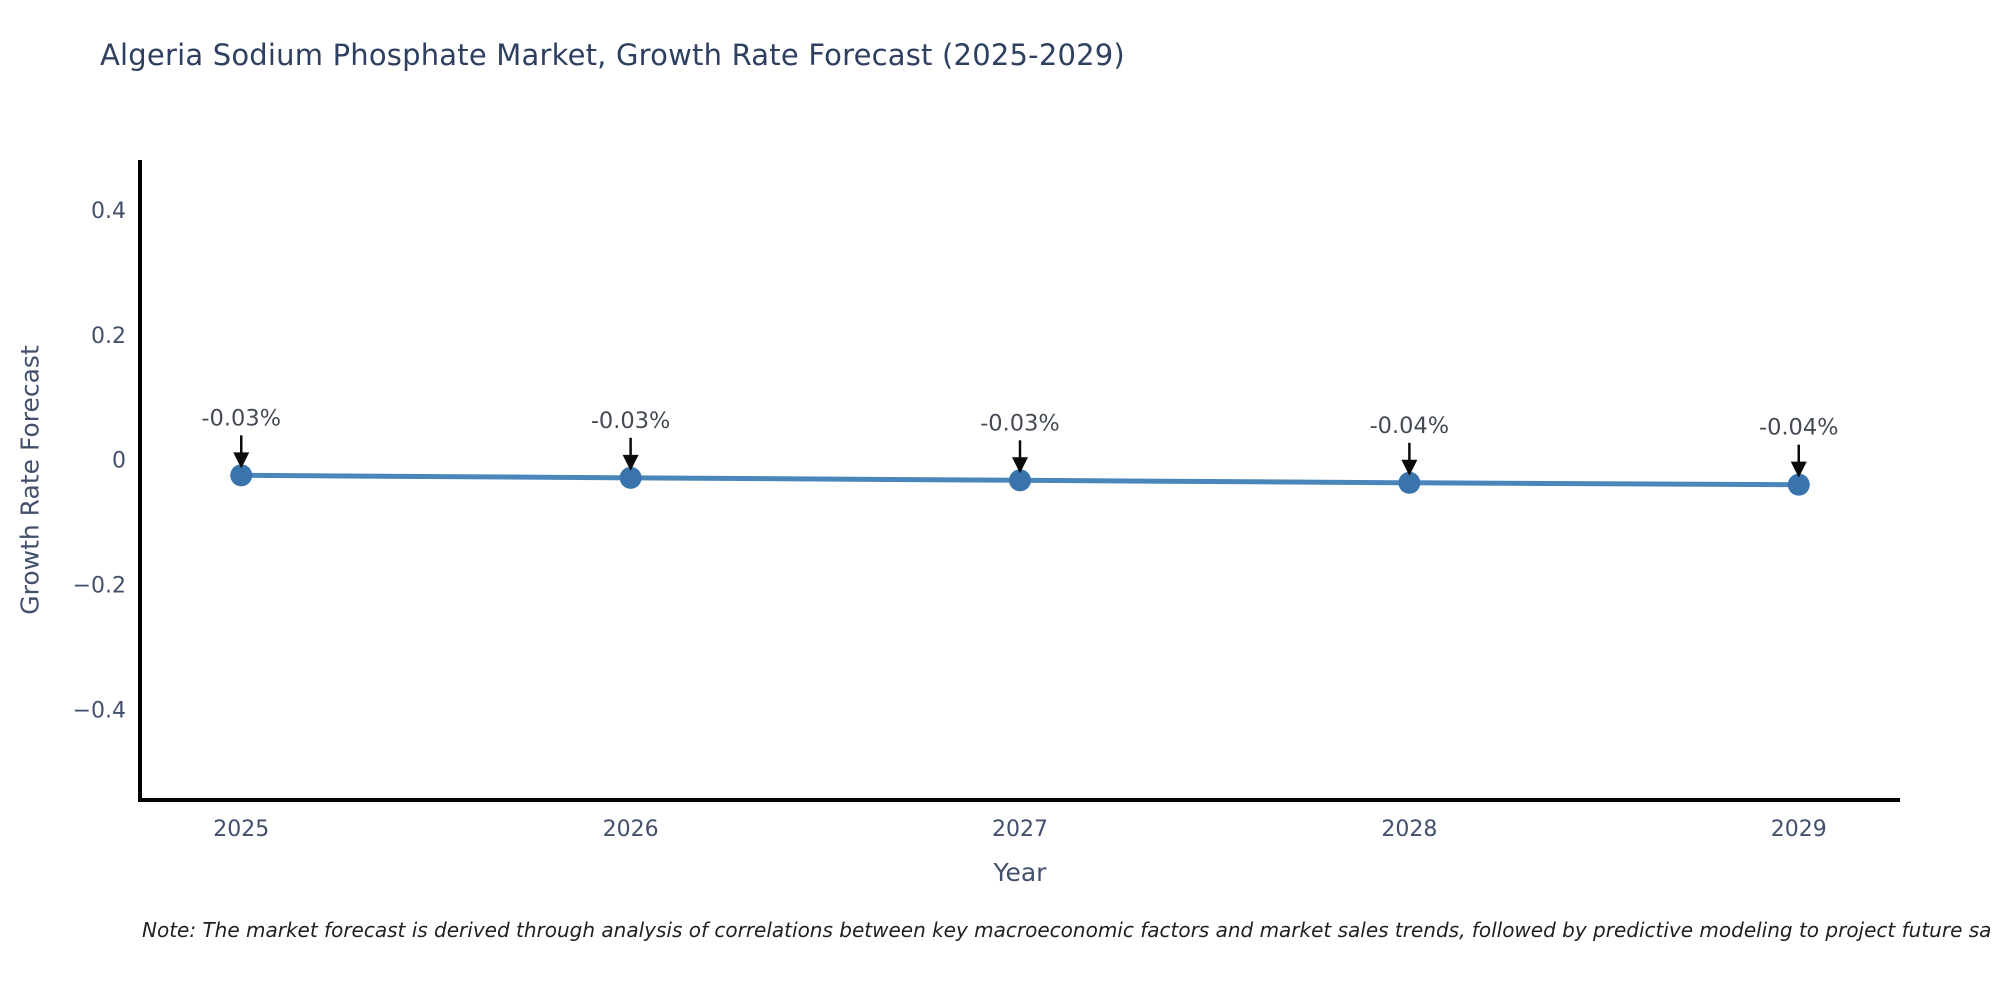  What do you see at coordinates (30, 480) in the screenshot?
I see `y-axis-title: Growth Rate Forecast` at bounding box center [30, 480].